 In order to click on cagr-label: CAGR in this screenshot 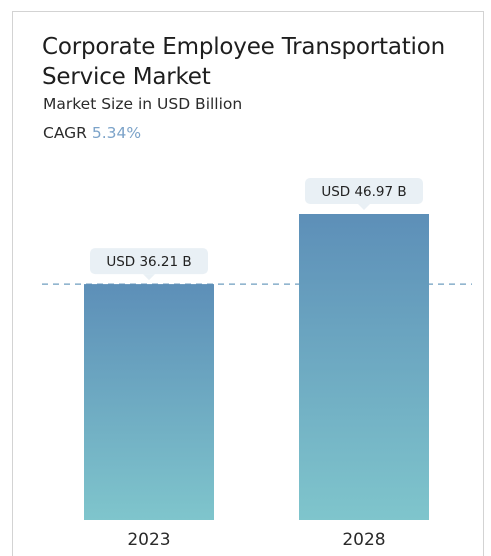, I will do `click(65, 133)`.